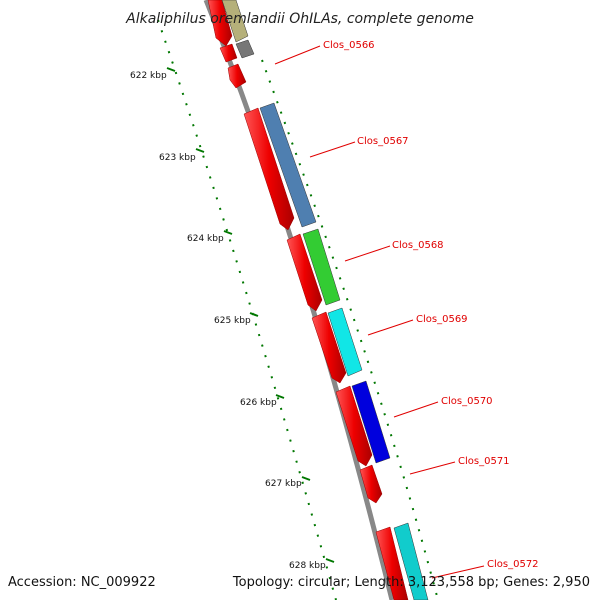 The height and width of the screenshot is (600, 600). I want to click on tick-label: 627 kbp, so click(283, 484).